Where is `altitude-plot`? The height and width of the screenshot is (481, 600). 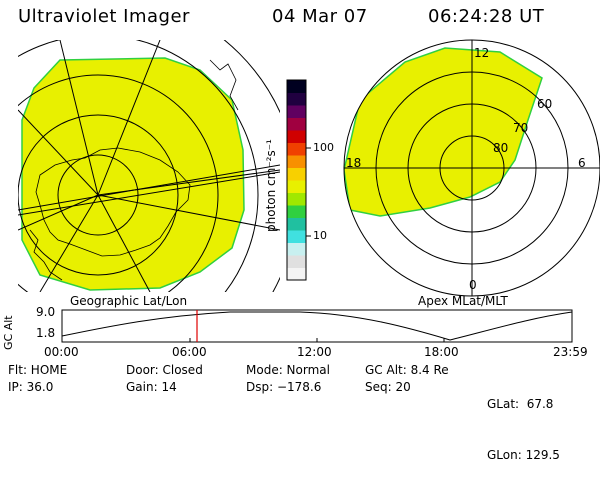
altitude-plot is located at coordinates (317, 326).